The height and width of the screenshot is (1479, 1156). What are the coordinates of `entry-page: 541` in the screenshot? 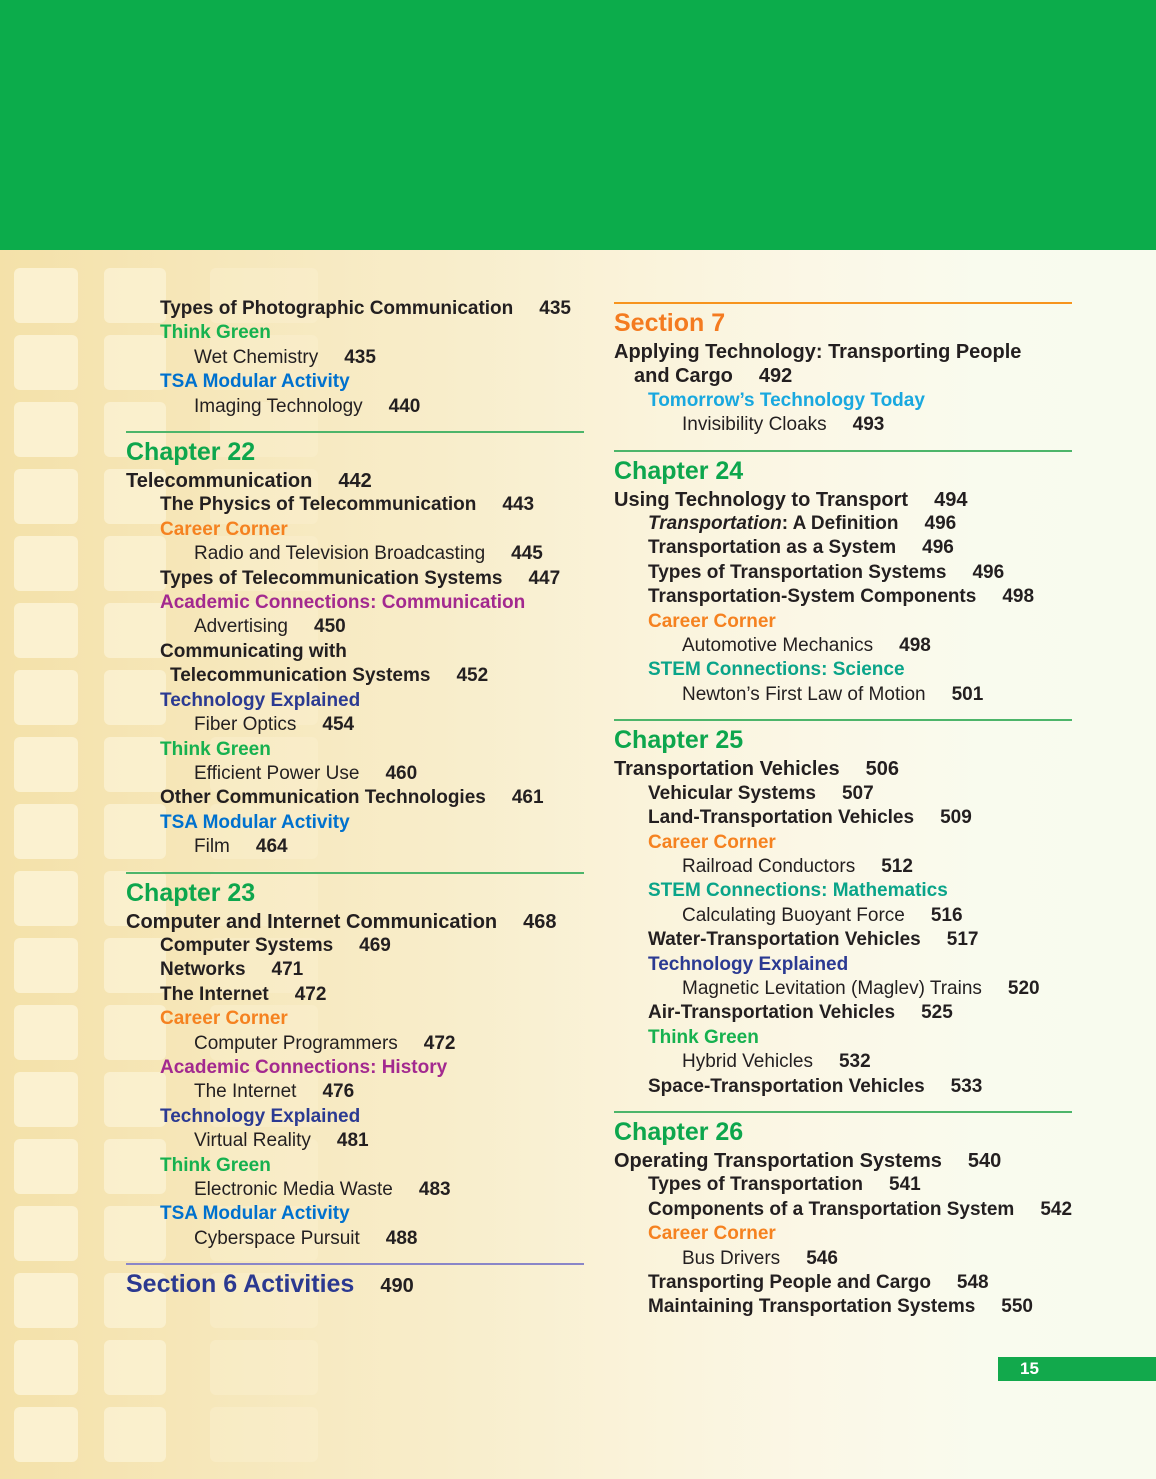 It's located at (905, 1185).